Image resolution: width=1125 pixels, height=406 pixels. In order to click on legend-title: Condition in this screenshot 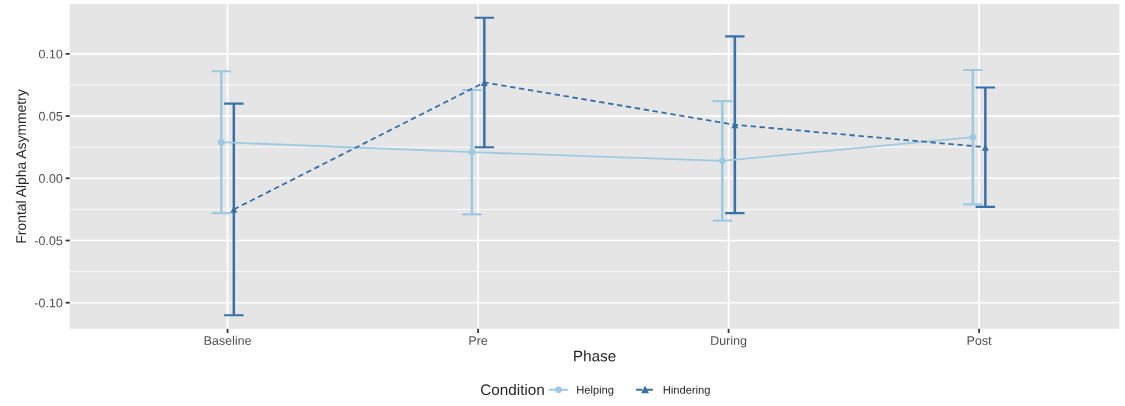, I will do `click(512, 389)`.